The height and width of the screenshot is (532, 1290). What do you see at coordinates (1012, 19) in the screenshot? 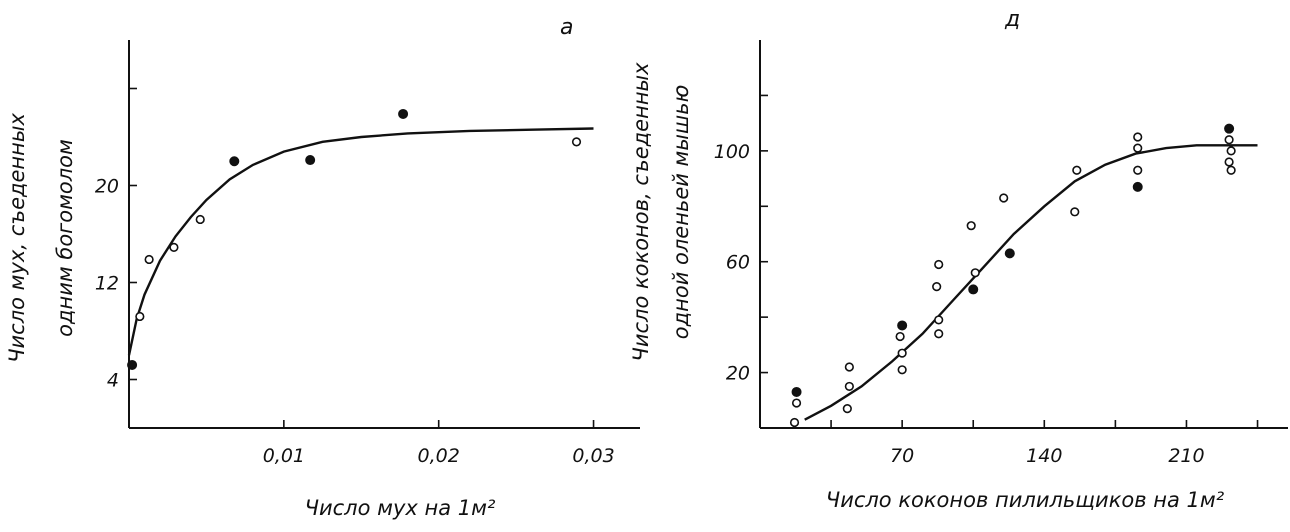
I see `panel-d-letter: д` at bounding box center [1012, 19].